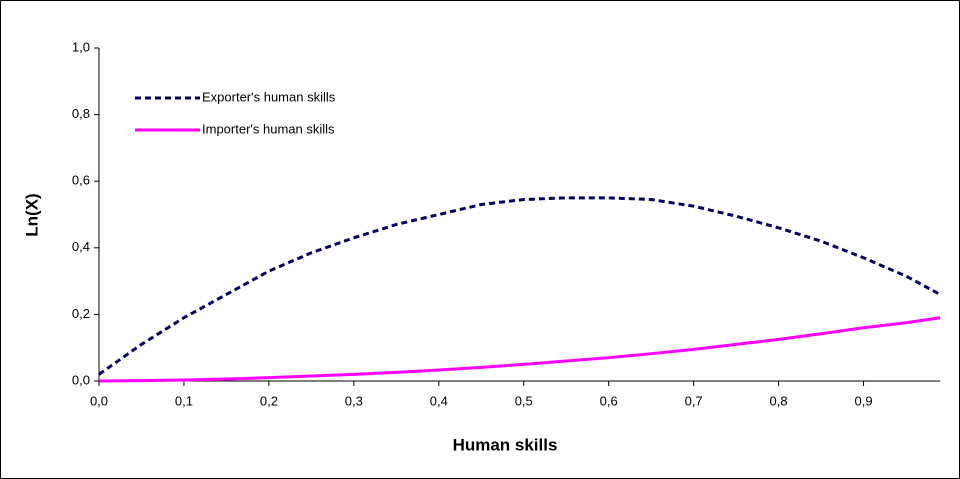 Image resolution: width=960 pixels, height=479 pixels. What do you see at coordinates (81, 379) in the screenshot?
I see `y-tick-label: 0,0` at bounding box center [81, 379].